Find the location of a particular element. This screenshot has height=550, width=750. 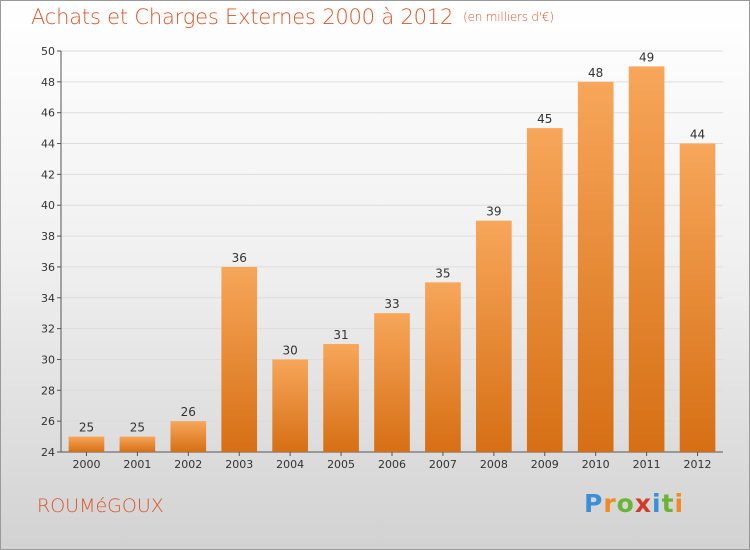

x-tick-label: 2012 is located at coordinates (698, 464).